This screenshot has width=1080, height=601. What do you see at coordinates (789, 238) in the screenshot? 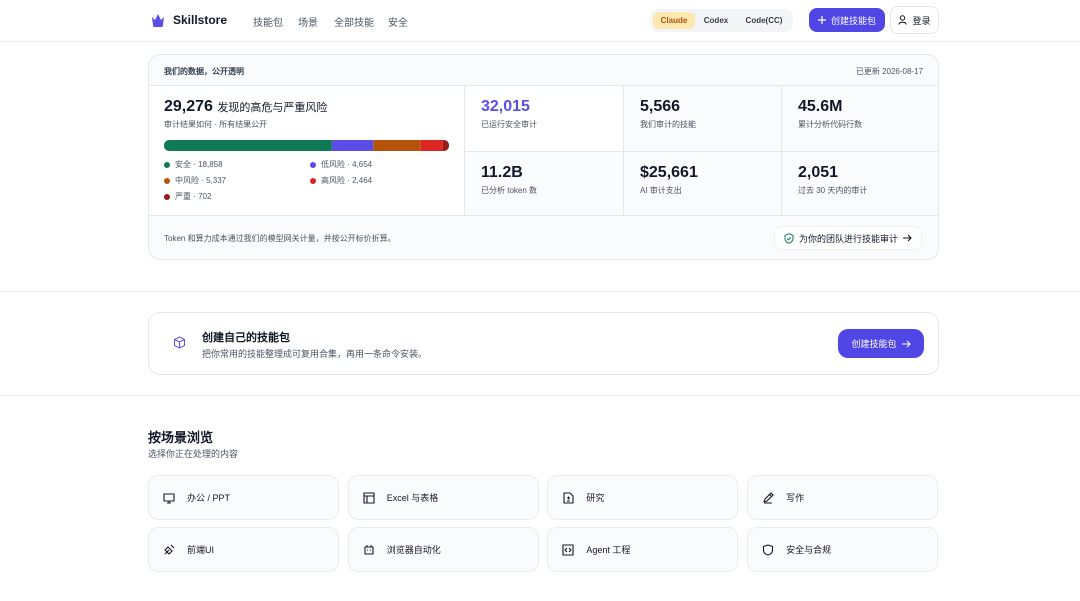
I see `shield-icon` at bounding box center [789, 238].